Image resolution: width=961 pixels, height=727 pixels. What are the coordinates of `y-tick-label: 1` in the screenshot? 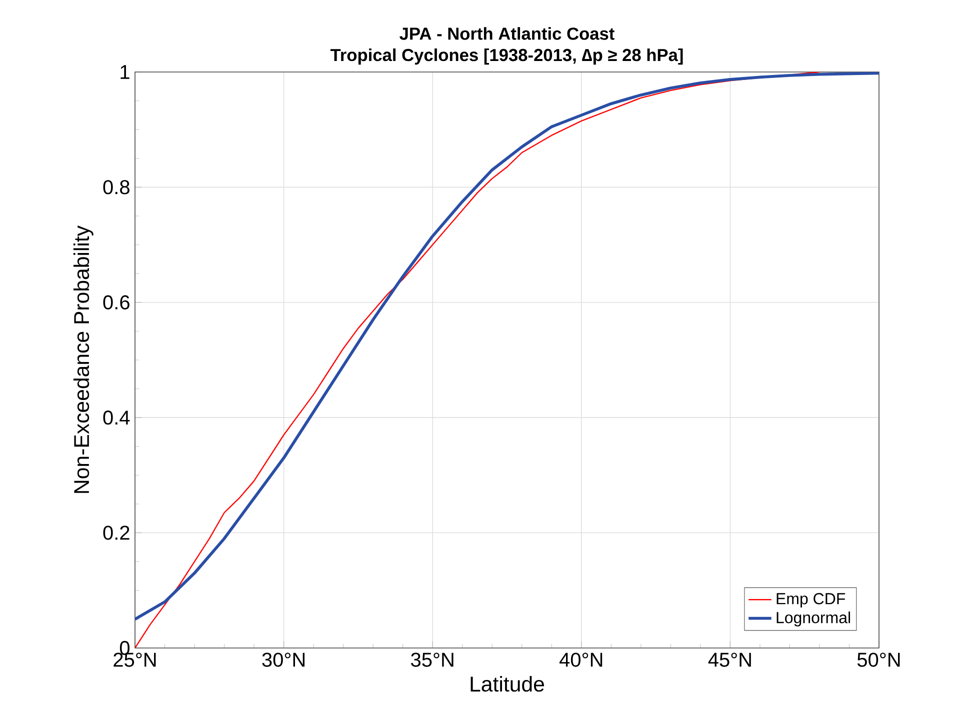 It's located at (125, 72).